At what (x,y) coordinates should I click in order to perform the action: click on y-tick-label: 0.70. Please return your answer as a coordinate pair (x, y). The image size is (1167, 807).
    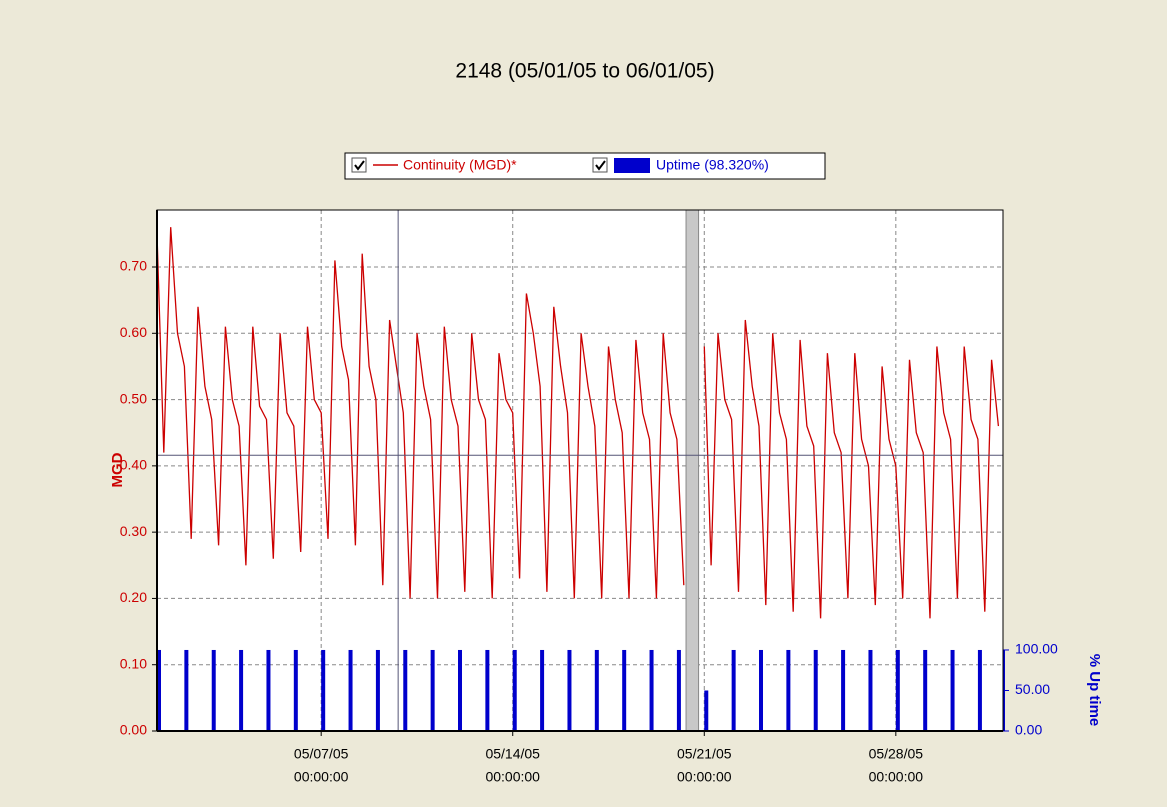
    Looking at the image, I should click on (133, 266).